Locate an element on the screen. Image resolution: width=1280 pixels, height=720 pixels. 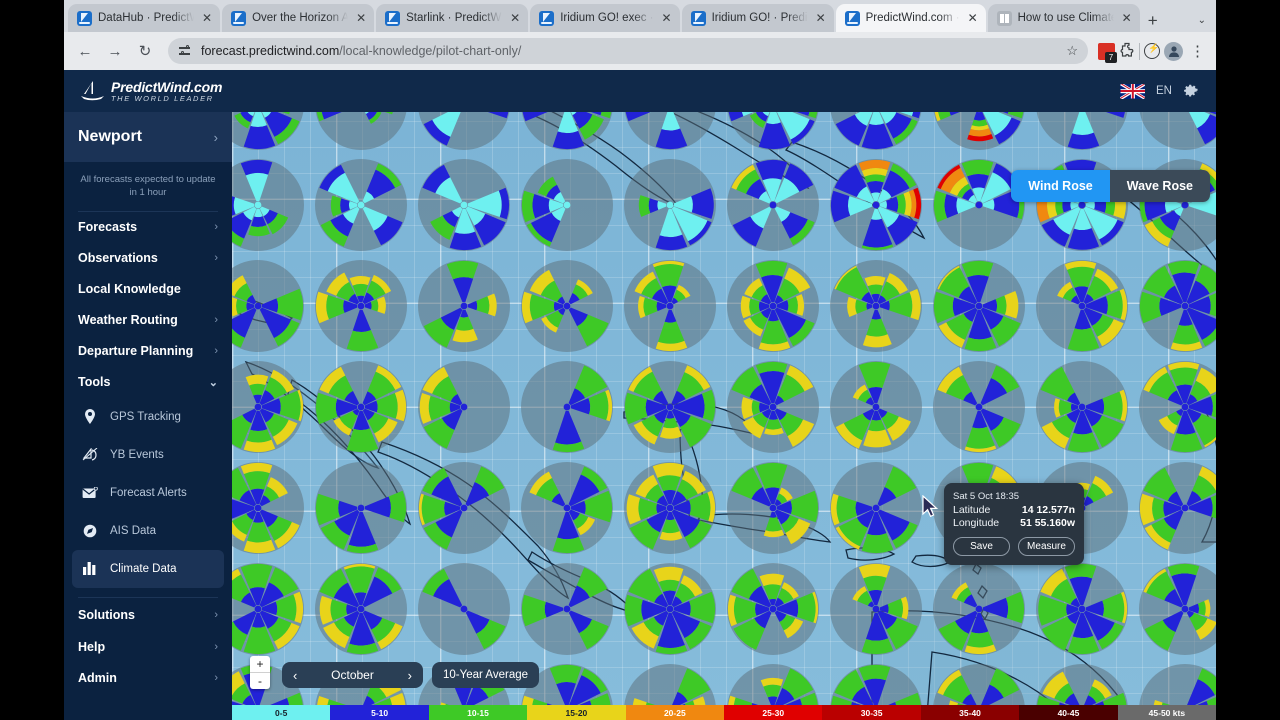
longitude-label: Longitude is located at coordinates (976, 523).